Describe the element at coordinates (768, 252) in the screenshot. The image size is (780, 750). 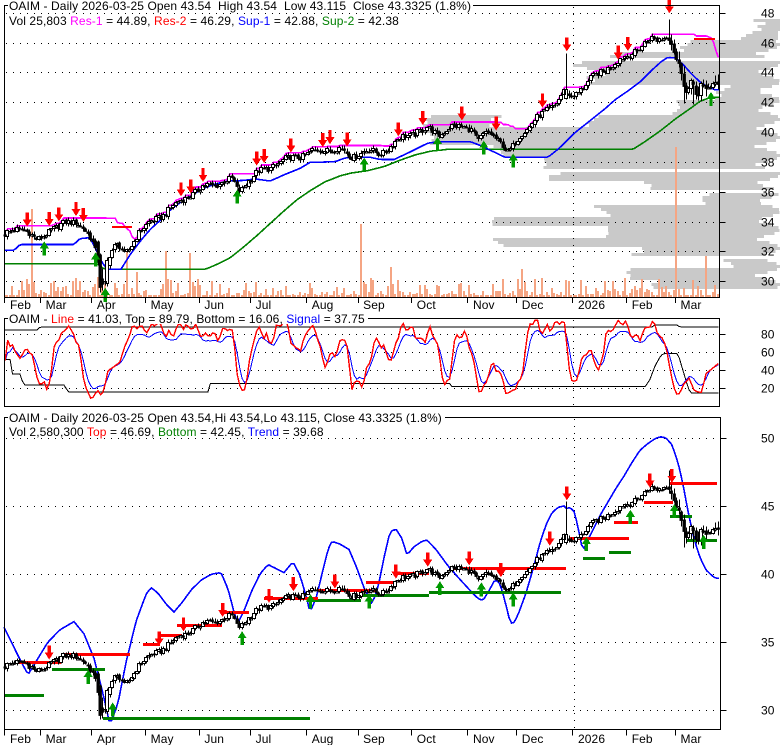
I see `svg-text: 32` at that location.